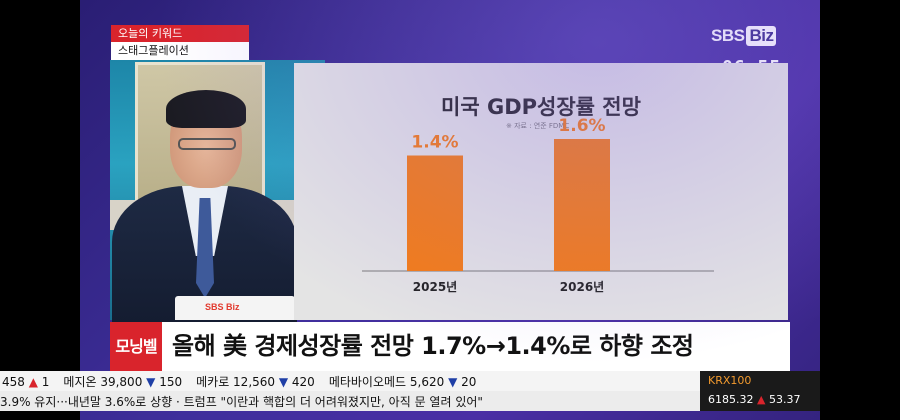 The image size is (900, 420). I want to click on keyword-box: 오늘의 키워드 스태그플레이션, so click(180, 42).